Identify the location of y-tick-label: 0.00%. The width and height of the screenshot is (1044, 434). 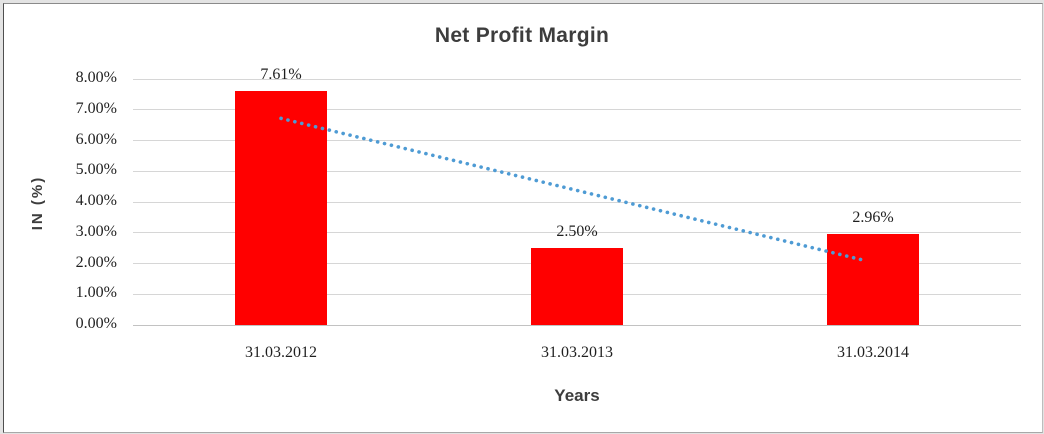
(96, 323).